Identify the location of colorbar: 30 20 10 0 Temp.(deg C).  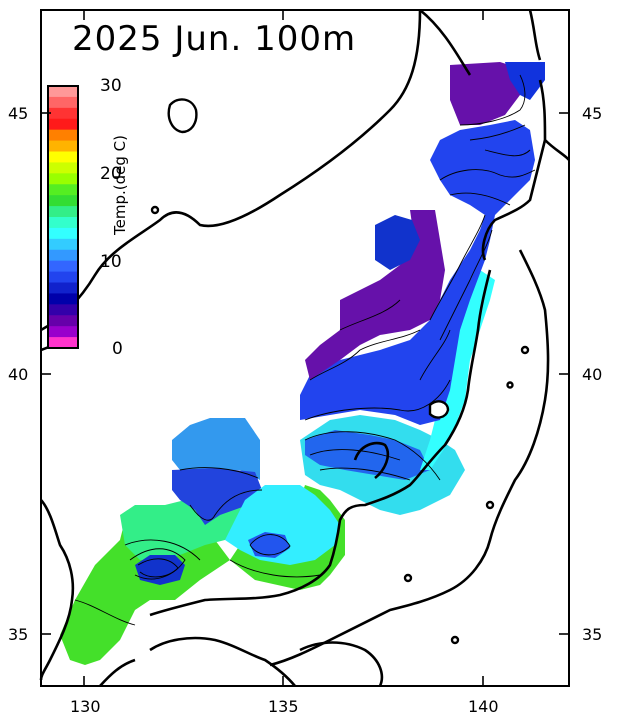
(88, 217).